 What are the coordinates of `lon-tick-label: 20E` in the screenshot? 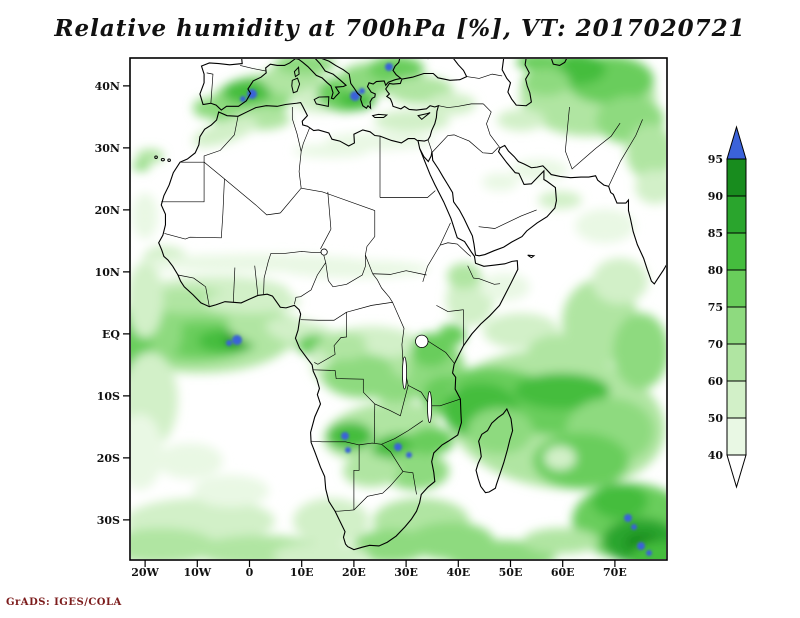 It's located at (354, 572).